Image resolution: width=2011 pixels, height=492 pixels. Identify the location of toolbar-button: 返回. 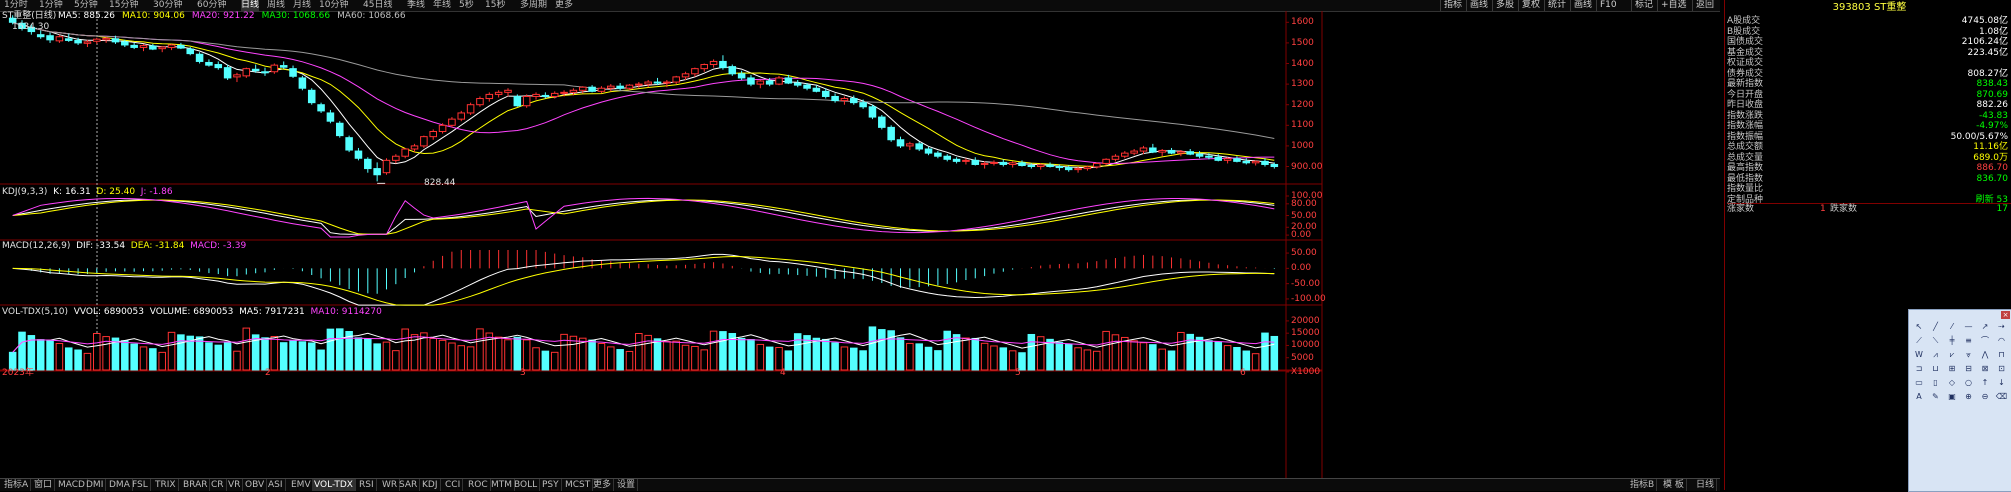
(1704, 5).